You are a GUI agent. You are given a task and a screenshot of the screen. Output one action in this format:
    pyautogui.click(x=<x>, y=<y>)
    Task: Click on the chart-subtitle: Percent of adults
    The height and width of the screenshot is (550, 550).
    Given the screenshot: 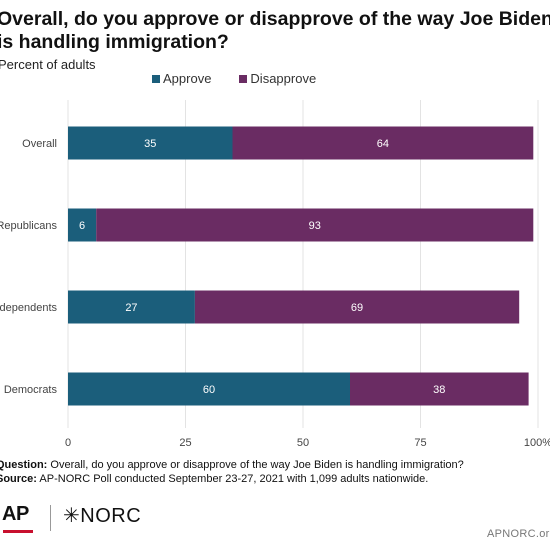 What is the action you would take?
    pyautogui.click(x=48, y=64)
    